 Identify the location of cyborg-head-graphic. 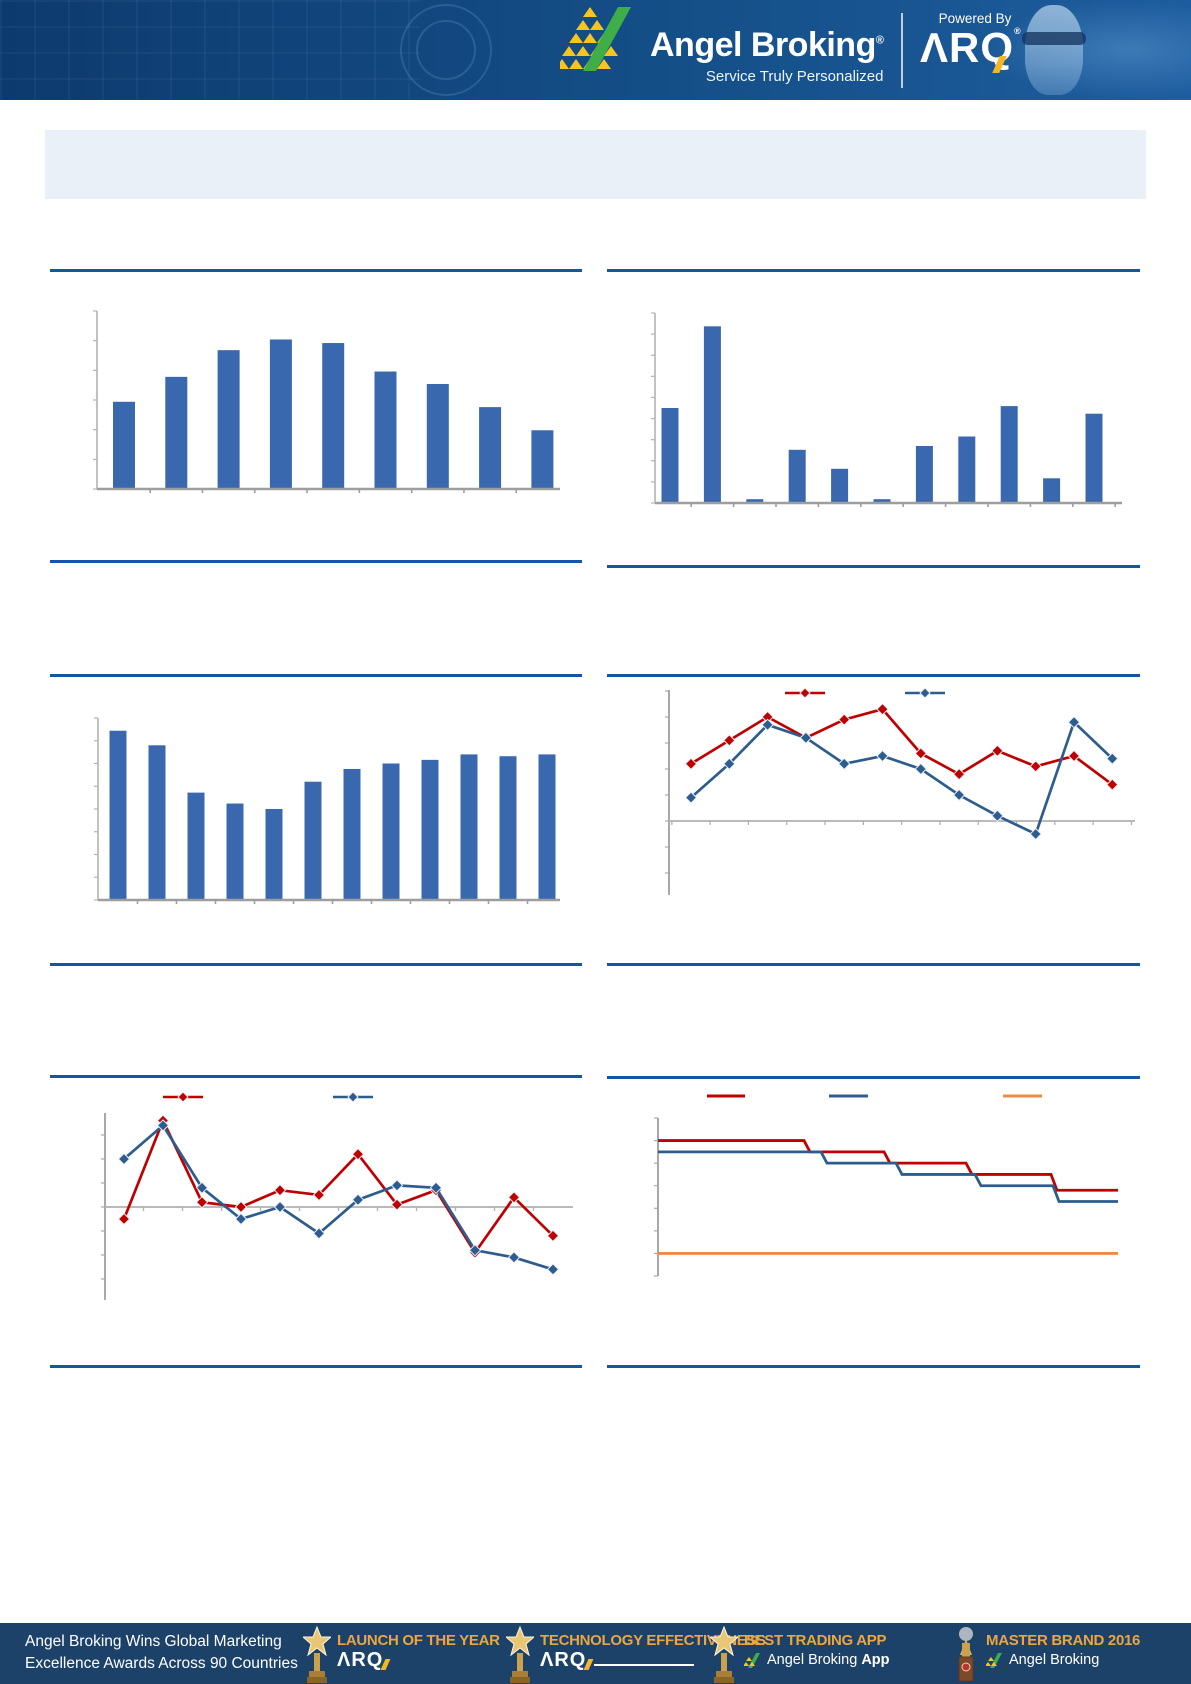
(1054, 50).